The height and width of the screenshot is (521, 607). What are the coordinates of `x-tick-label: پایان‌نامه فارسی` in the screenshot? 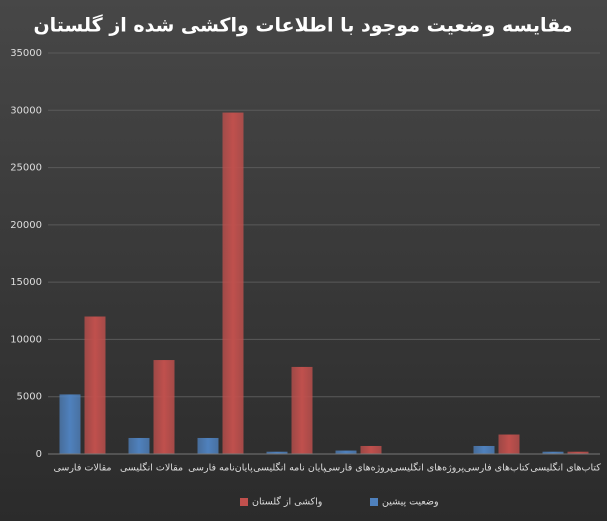 It's located at (220, 468).